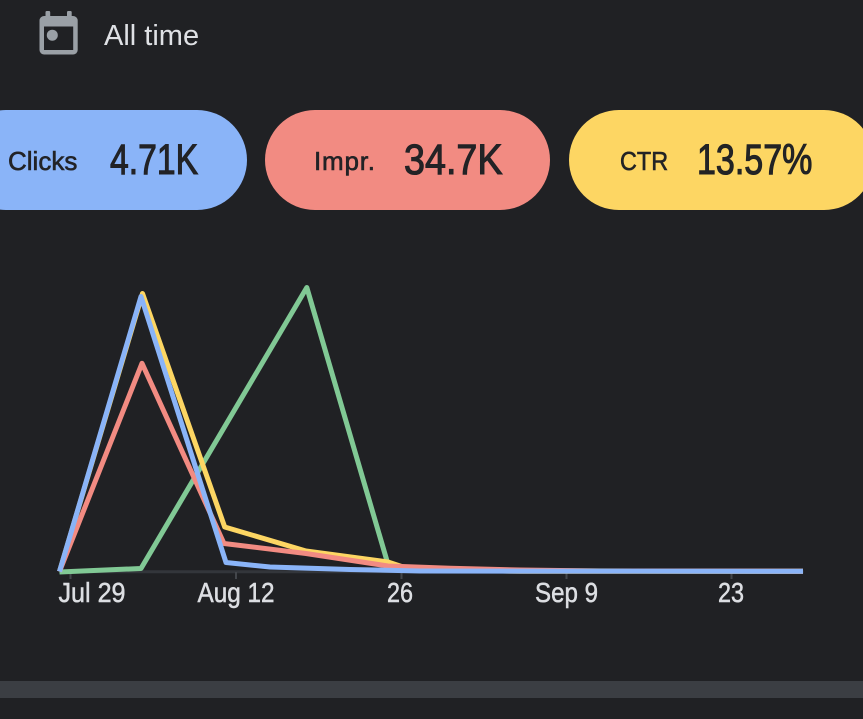 Image resolution: width=863 pixels, height=719 pixels. What do you see at coordinates (566, 592) in the screenshot?
I see `svg-text: Sep 9` at bounding box center [566, 592].